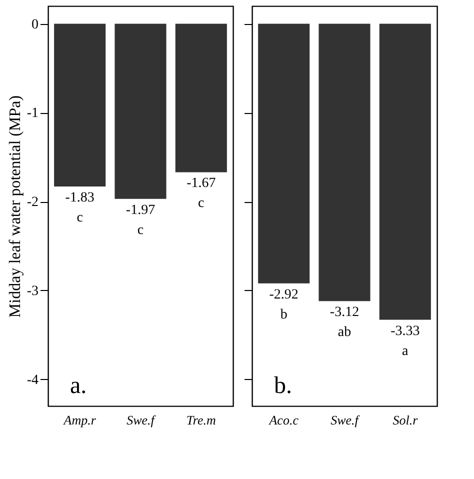  I want to click on annotation: ab, so click(345, 332).